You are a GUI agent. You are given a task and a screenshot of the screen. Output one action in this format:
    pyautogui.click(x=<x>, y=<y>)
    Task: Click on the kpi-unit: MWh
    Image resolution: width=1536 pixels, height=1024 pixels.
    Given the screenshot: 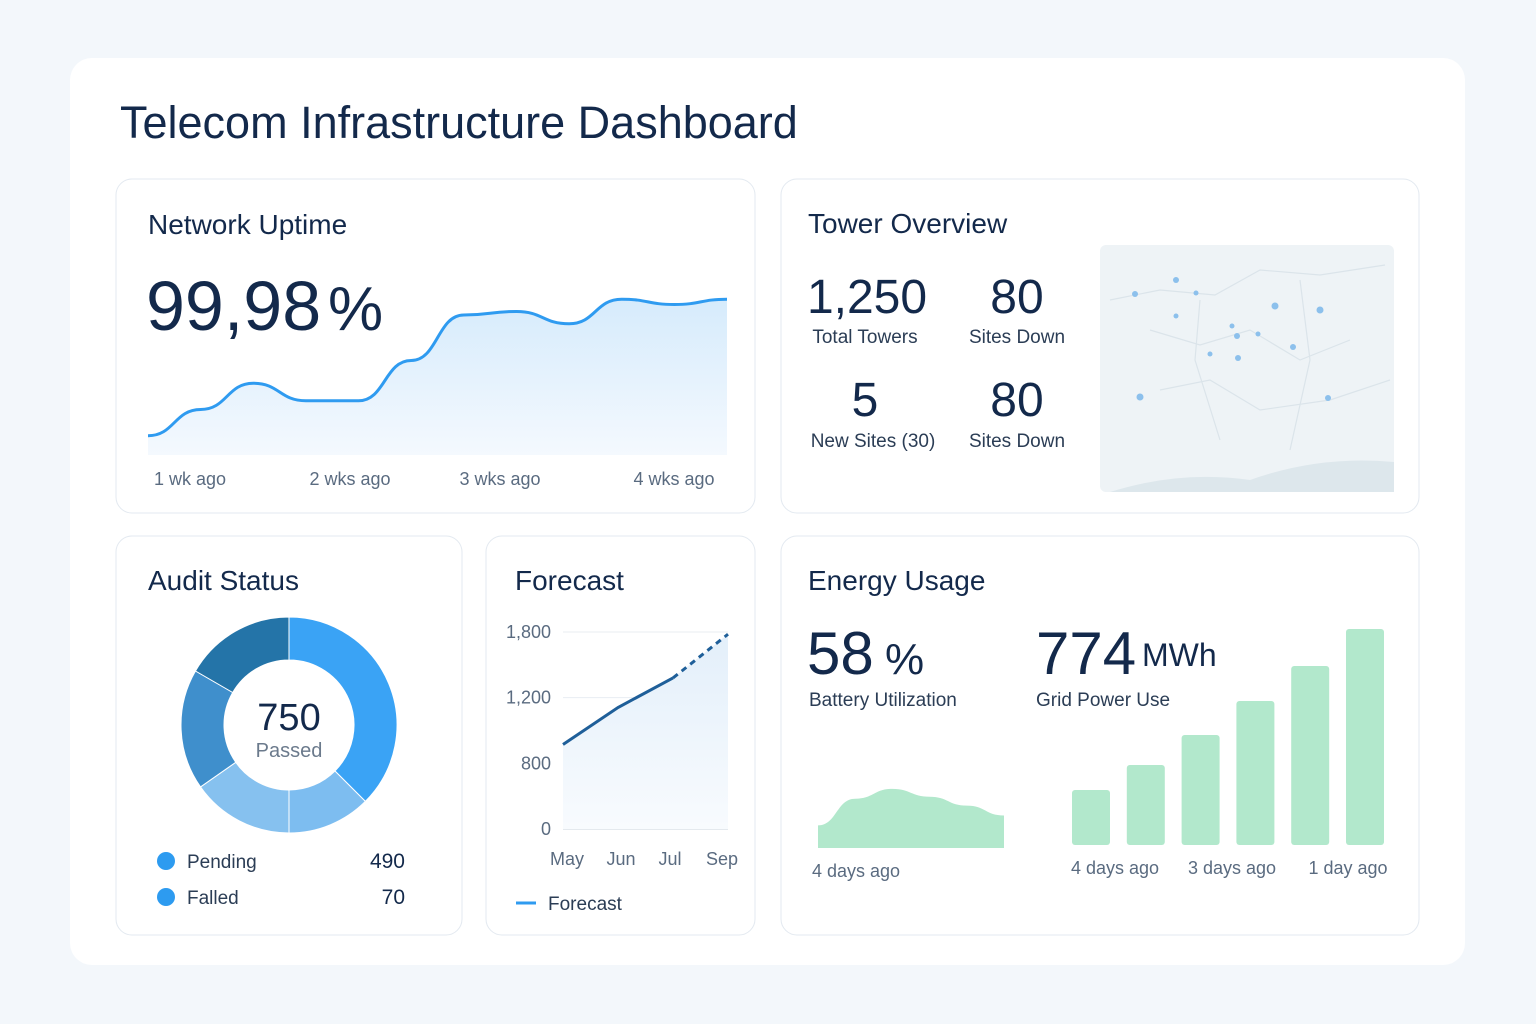 What is the action you would take?
    pyautogui.click(x=1179, y=655)
    